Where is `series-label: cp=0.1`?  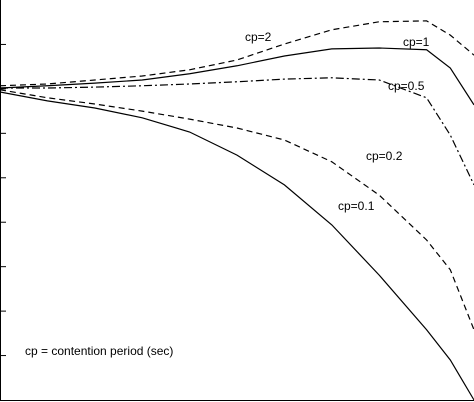
series-label: cp=0.1 is located at coordinates (356, 206).